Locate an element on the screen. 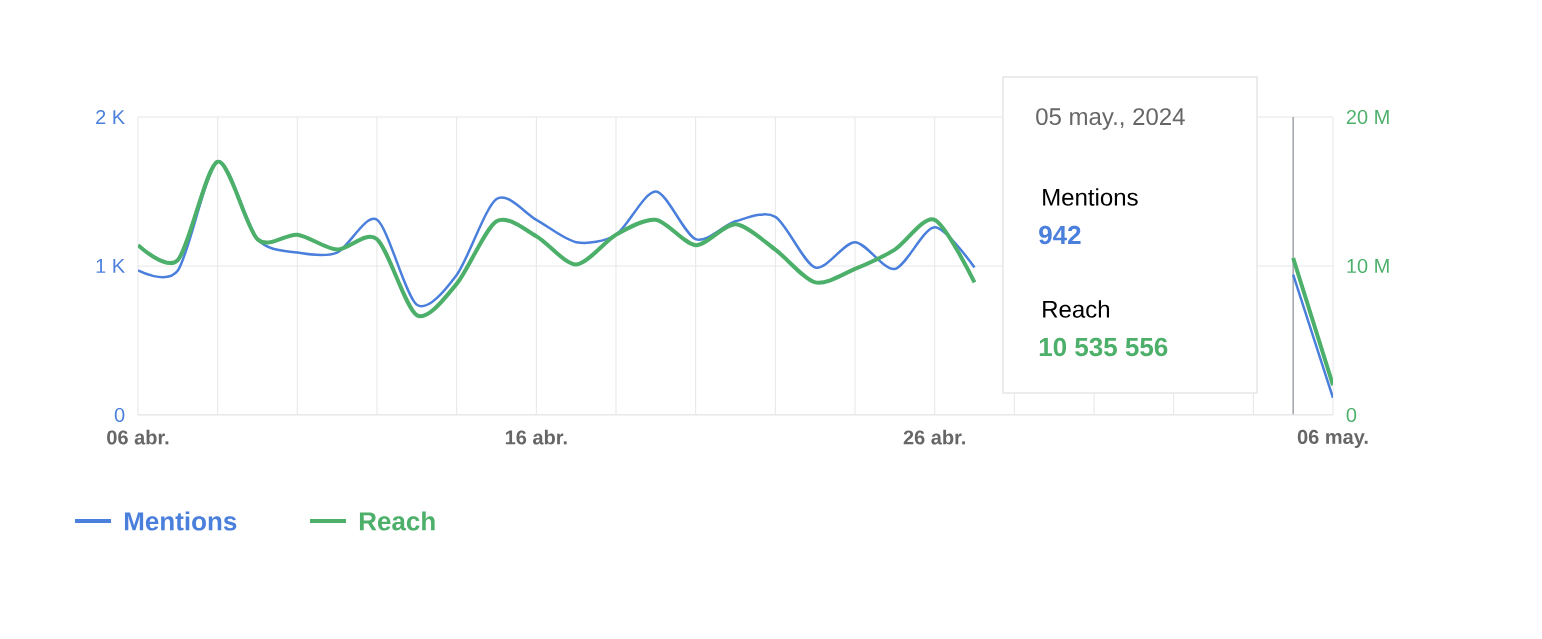 This screenshot has width=1542, height=639. legend-label: Reach is located at coordinates (397, 521).